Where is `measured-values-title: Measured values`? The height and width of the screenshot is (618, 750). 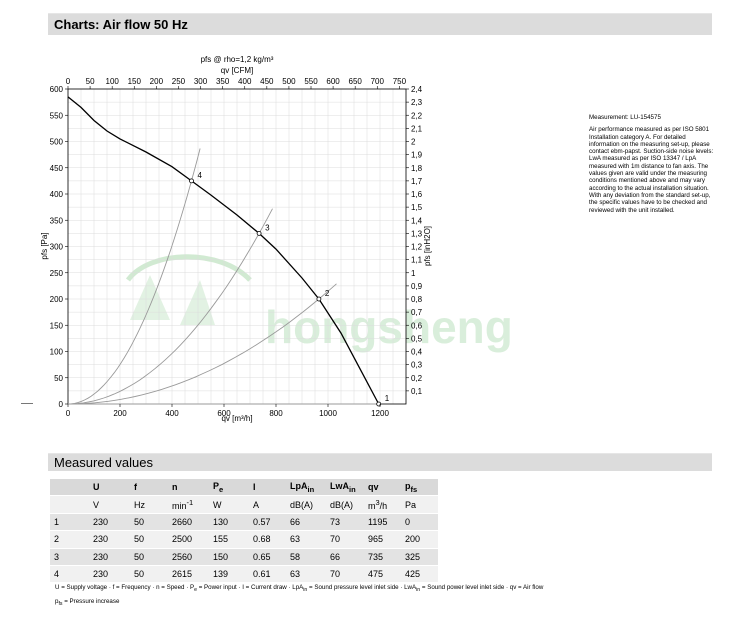
measured-values-title: Measured values is located at coordinates (103, 462).